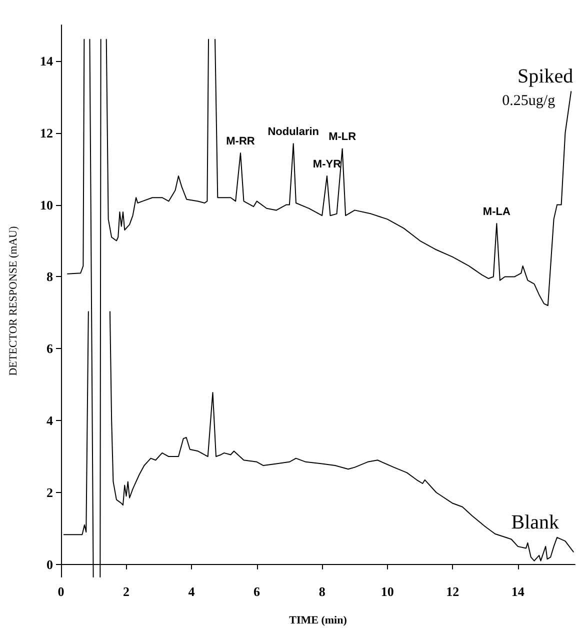 This screenshot has width=581, height=631. What do you see at coordinates (46, 204) in the screenshot?
I see `y-tick-label: 10` at bounding box center [46, 204].